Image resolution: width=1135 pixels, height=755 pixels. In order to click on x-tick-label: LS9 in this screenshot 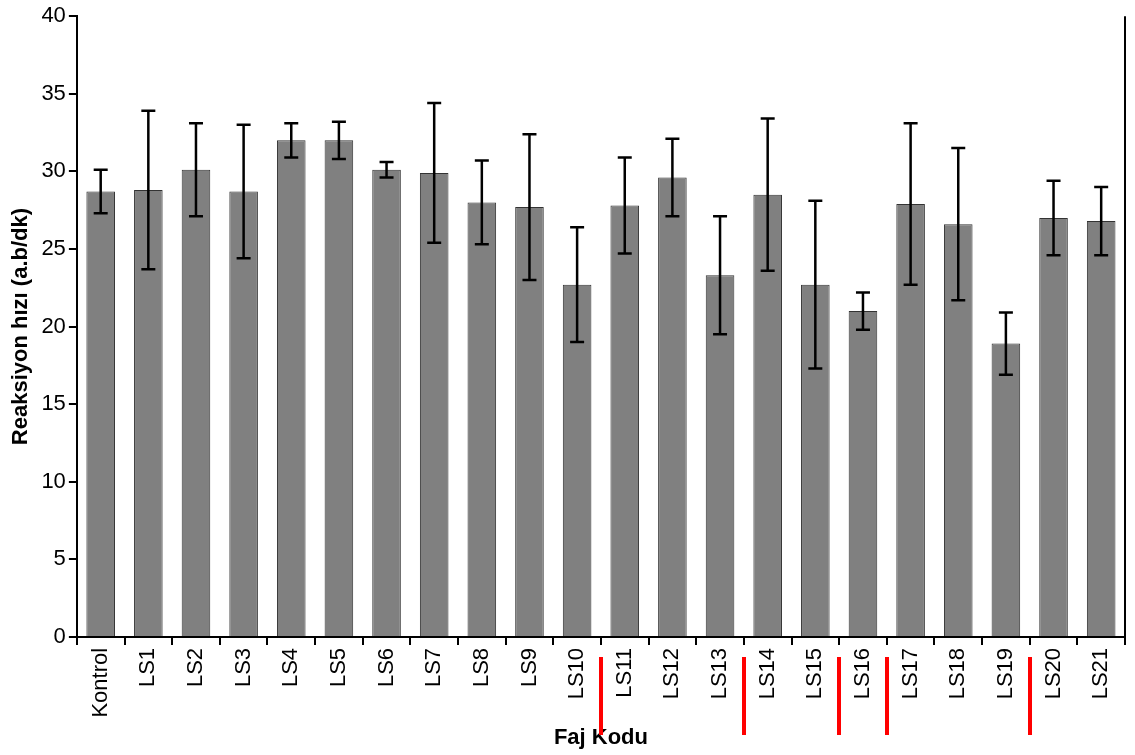, I will do `click(528, 667)`.